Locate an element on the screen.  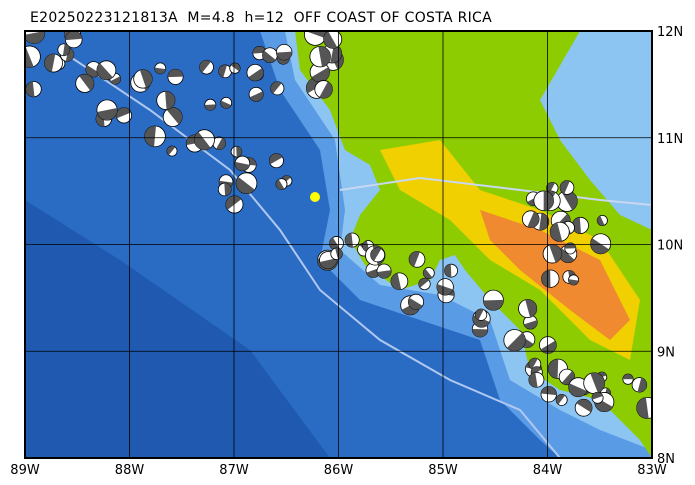
y-tick-label: 10N is located at coordinates (670, 246).